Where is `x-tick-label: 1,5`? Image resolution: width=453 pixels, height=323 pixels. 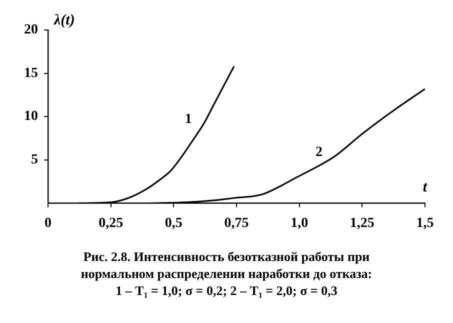 x-tick-label: 1,5 is located at coordinates (425, 224).